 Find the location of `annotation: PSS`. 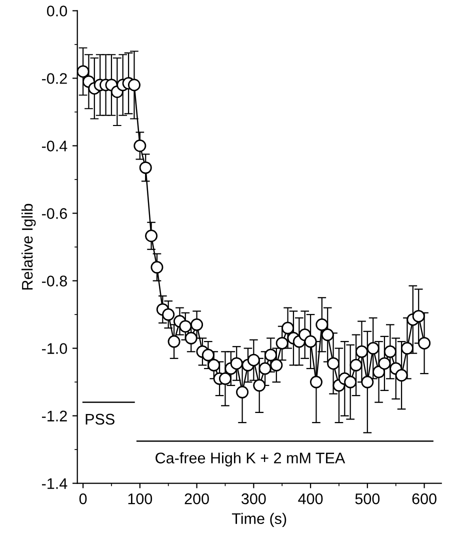

annotation: PSS is located at coordinates (100, 419).